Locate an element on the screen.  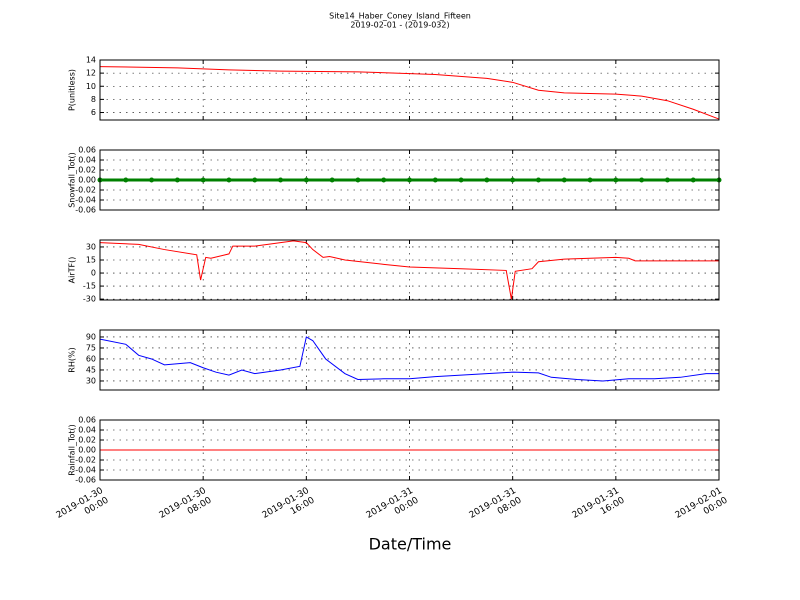
y-tick-label: 75 is located at coordinates (91, 347).